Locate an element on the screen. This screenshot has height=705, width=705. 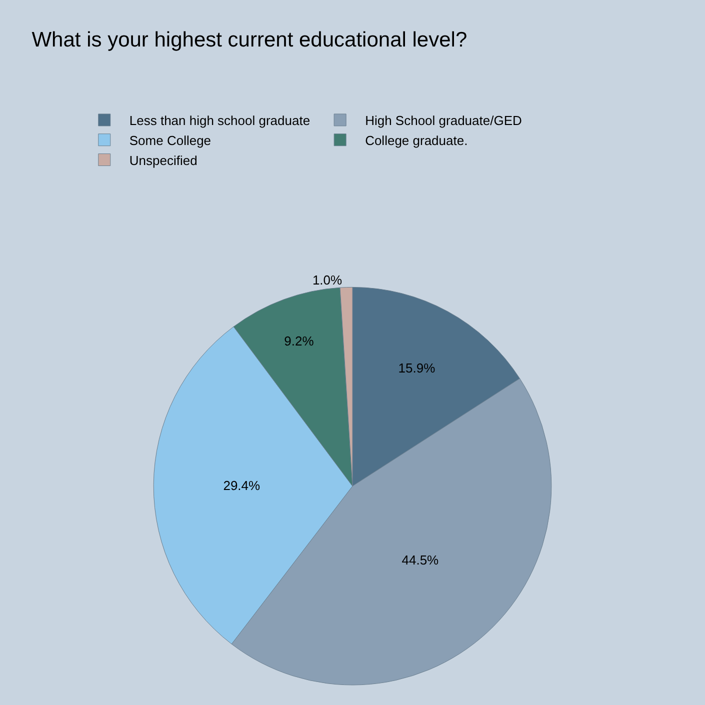
legend-label: High School graduate/GED is located at coordinates (443, 120).